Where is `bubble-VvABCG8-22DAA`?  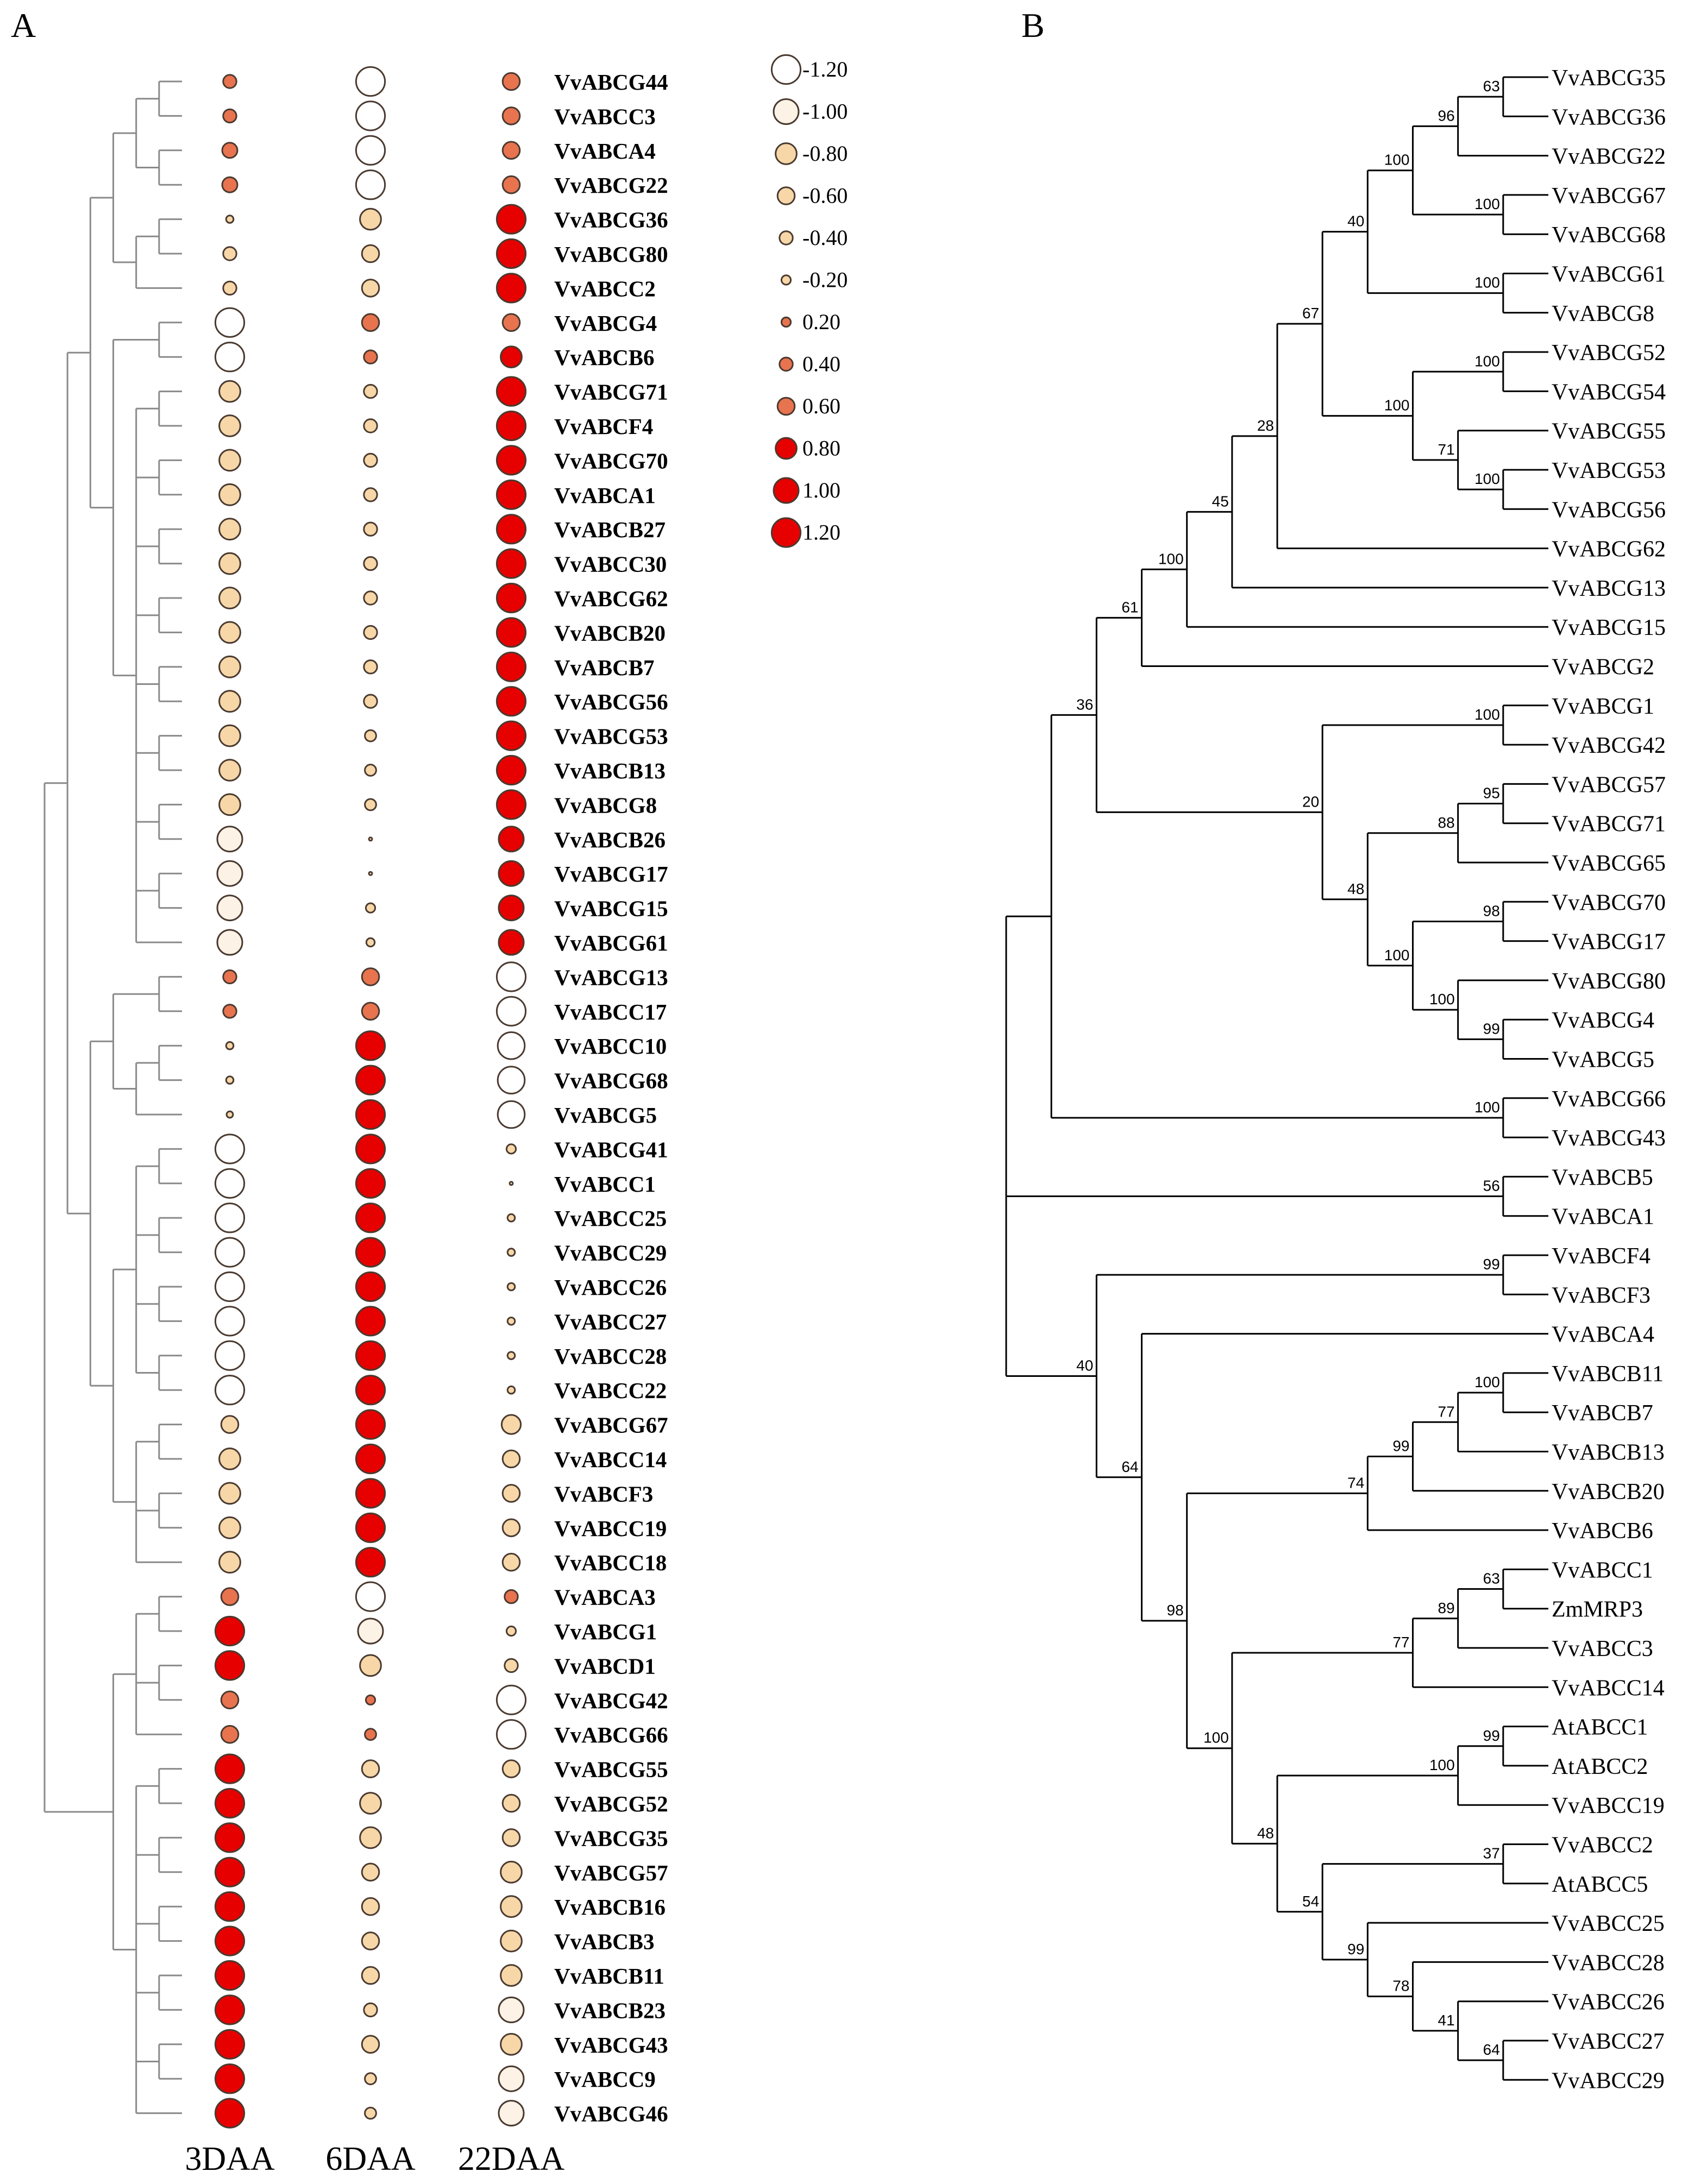 bubble-VvABCG8-22DAA is located at coordinates (511, 804).